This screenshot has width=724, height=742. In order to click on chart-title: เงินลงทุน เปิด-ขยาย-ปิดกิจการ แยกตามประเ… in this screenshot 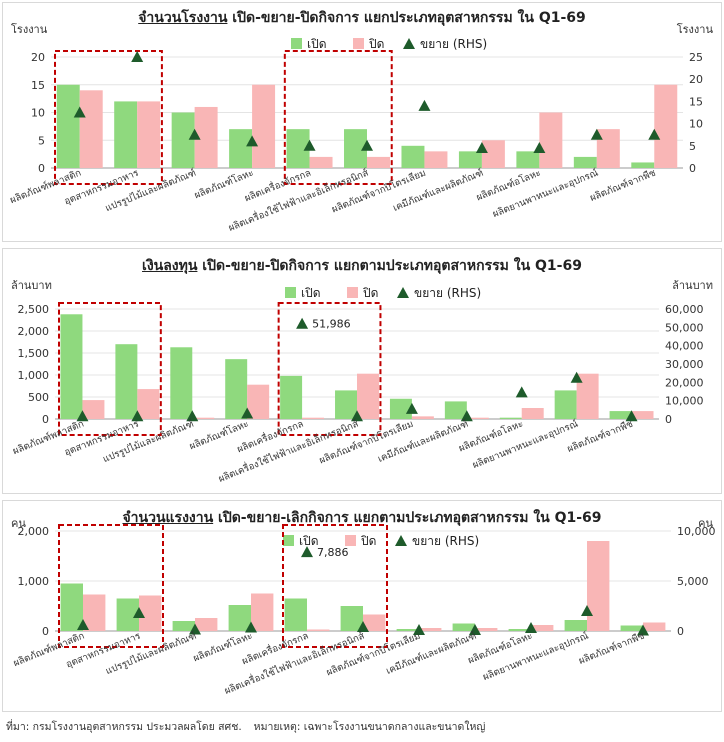, I will do `click(362, 266)`.